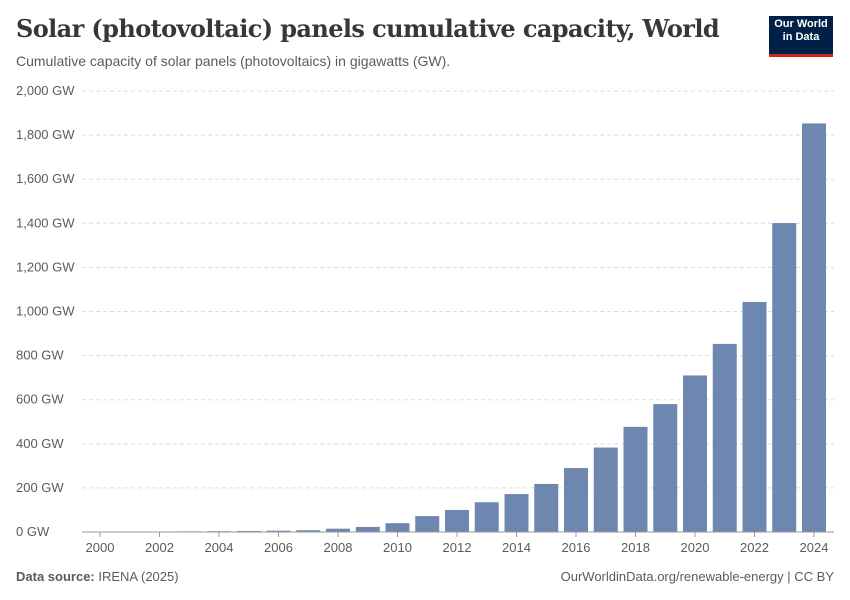 The height and width of the screenshot is (600, 850). I want to click on y-tick-label: 1,600 GW, so click(45, 178).